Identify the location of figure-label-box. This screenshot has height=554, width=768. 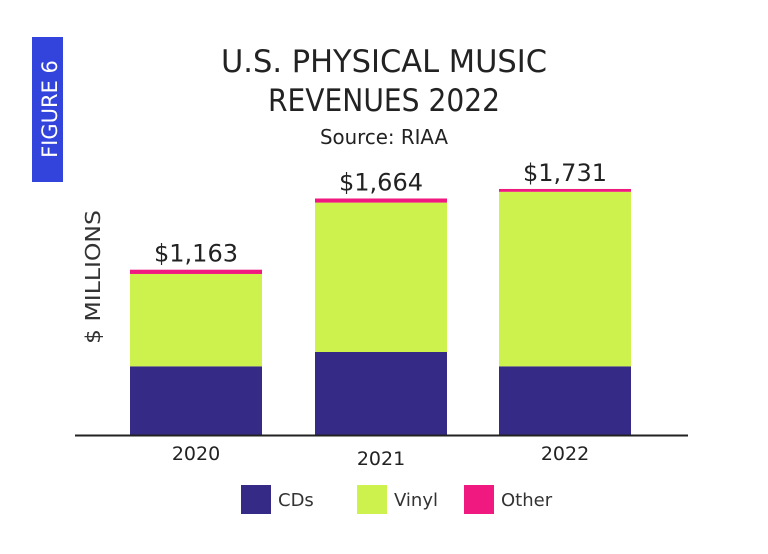
(47, 109).